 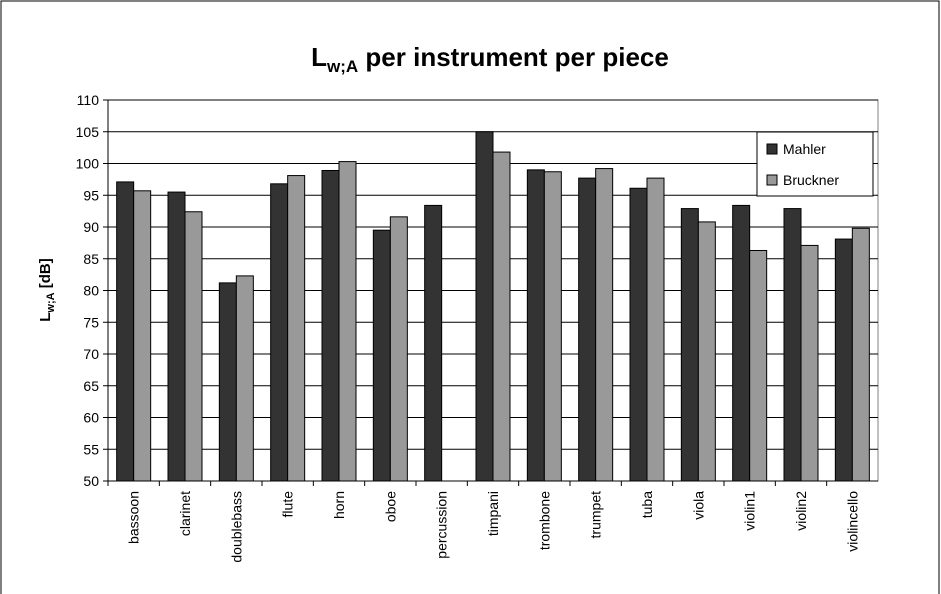 I want to click on y-tick-label: 90, so click(x=91, y=227).